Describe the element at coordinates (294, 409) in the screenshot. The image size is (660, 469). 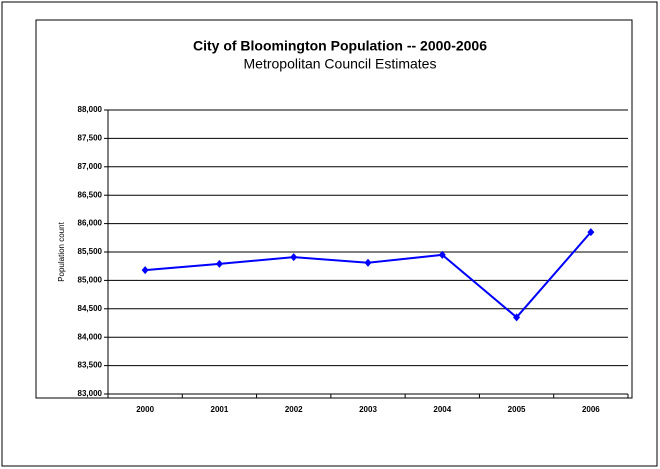
I see `x-tick-label: 2002` at that location.